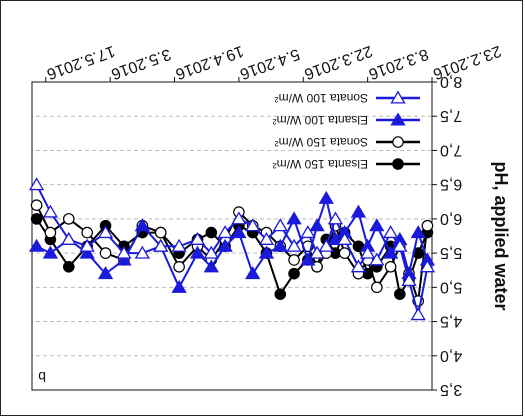  Describe the element at coordinates (141, 63) in the screenshot. I see `x-tick-label: 3.5.2016` at that location.